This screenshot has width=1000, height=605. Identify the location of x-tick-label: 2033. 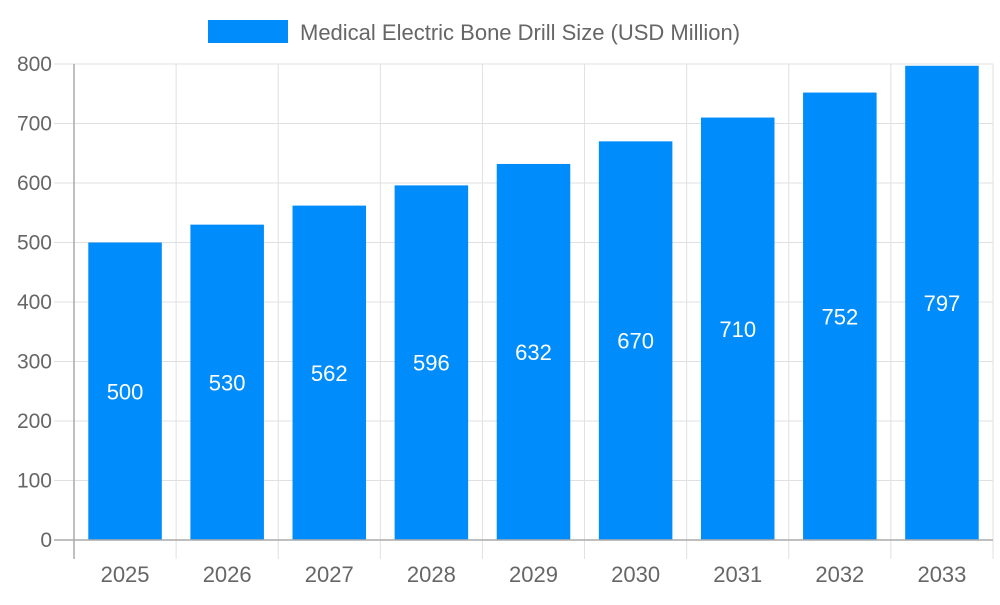
(941, 574).